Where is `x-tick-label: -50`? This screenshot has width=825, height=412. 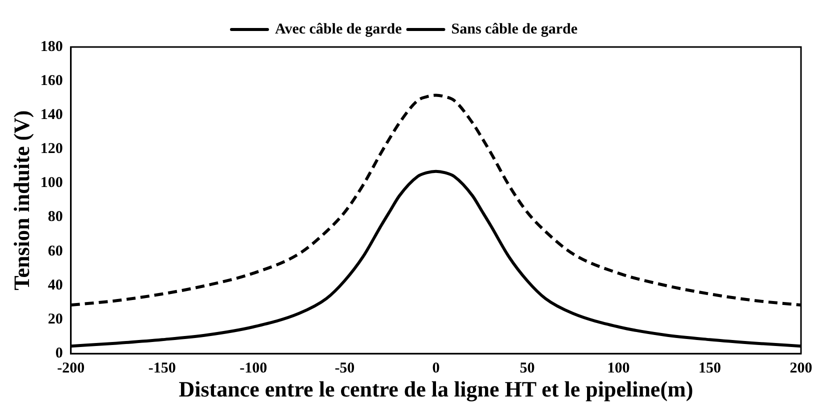
x-tick-label: -50 is located at coordinates (344, 368).